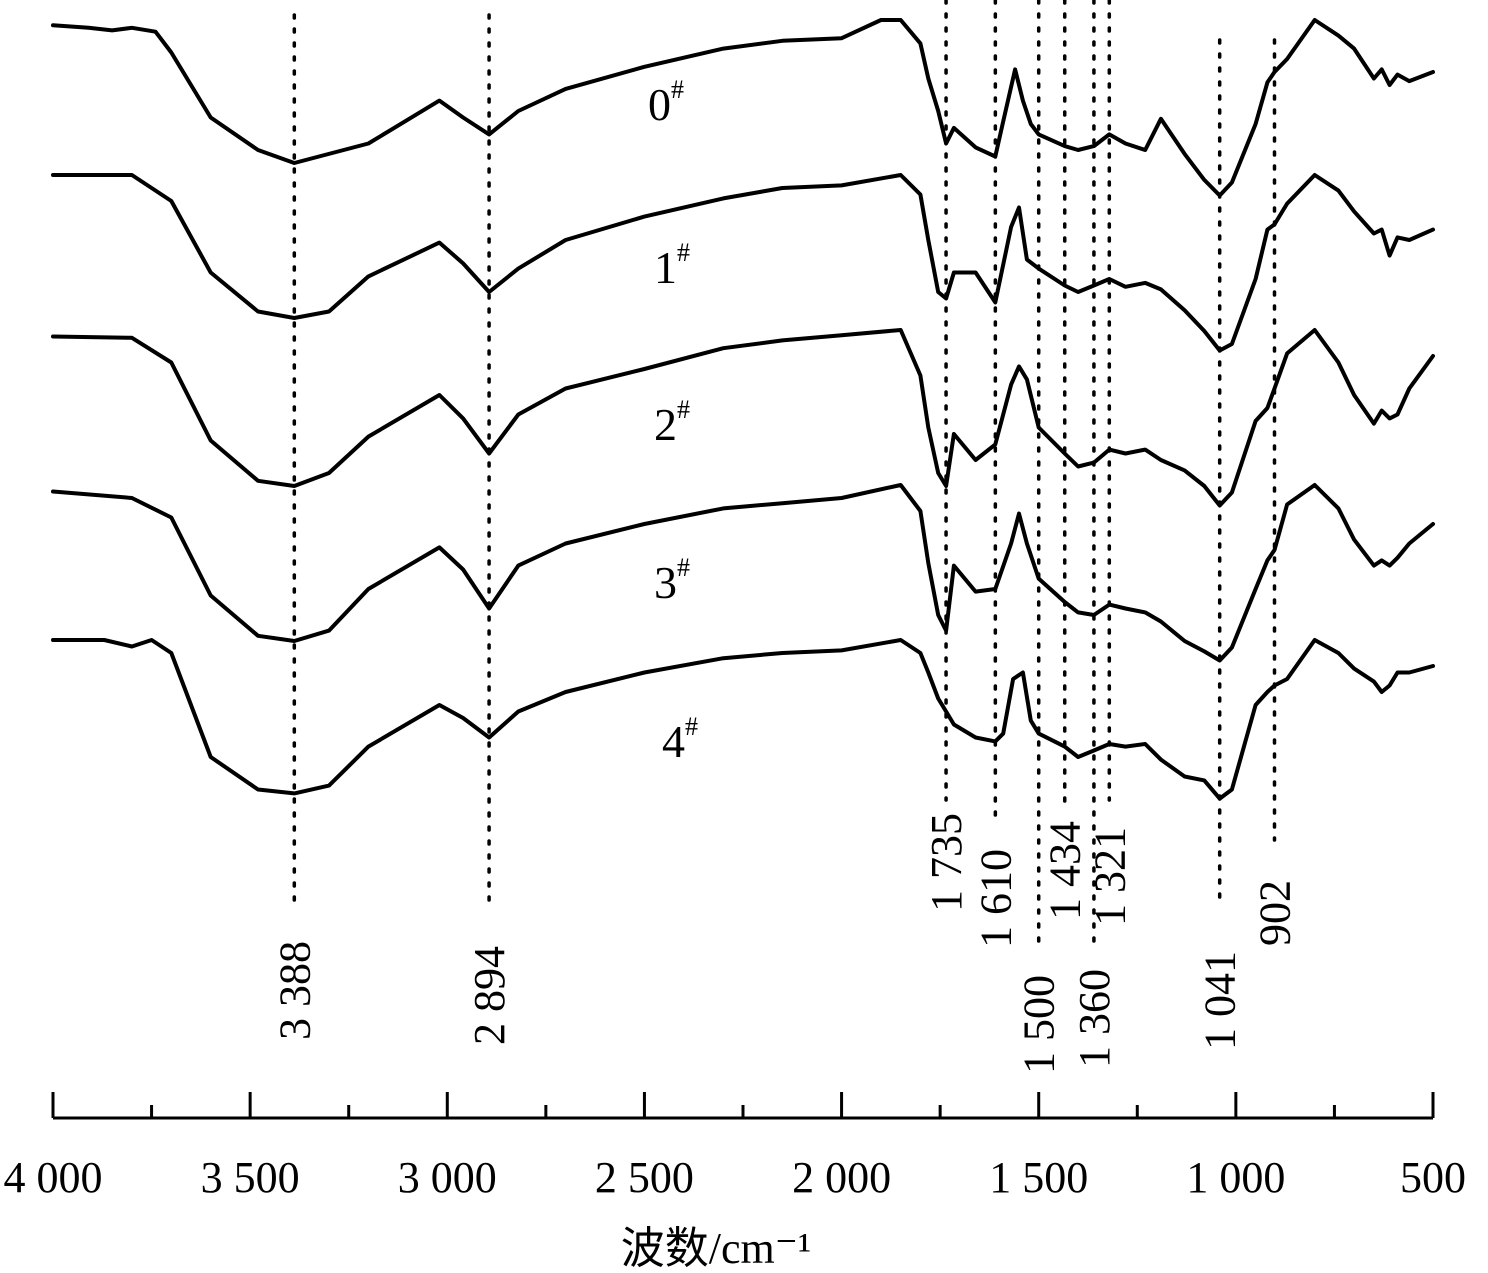 The height and width of the screenshot is (1273, 1488). Describe the element at coordinates (447, 1177) in the screenshot. I see `x-tick-label: 3 000` at that location.